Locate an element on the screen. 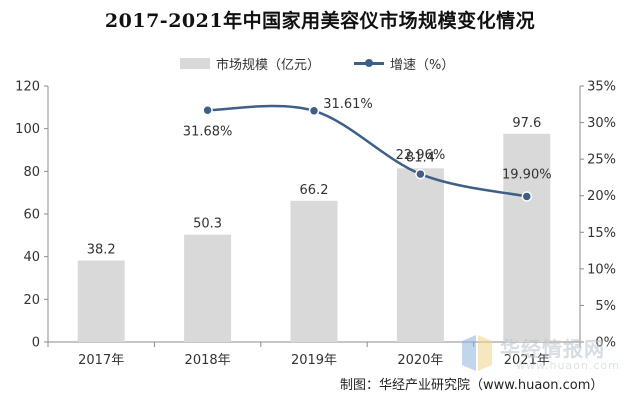 This screenshot has width=640, height=401. legend: 市场规模（亿元） 增速（%） is located at coordinates (317, 63).